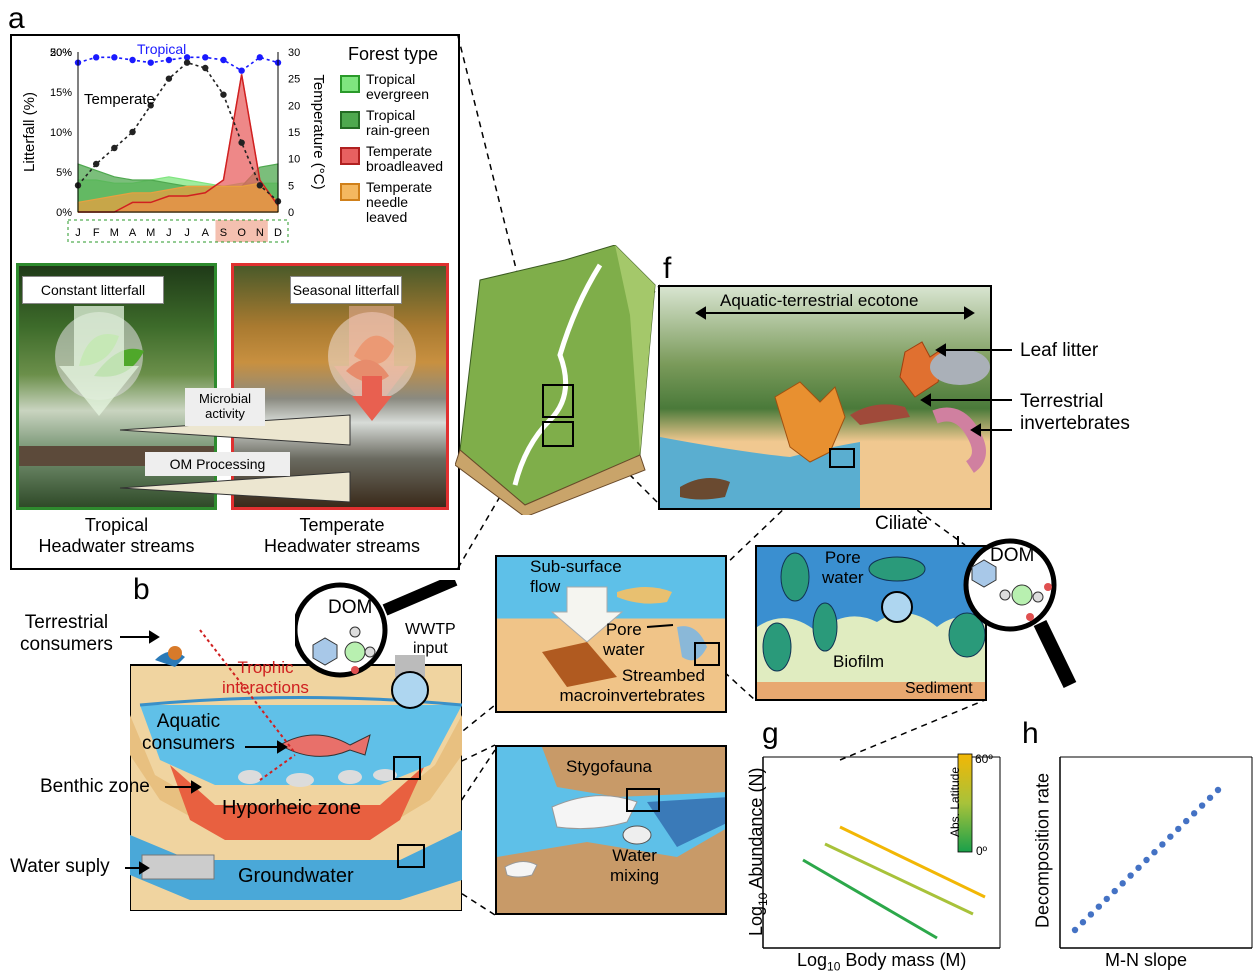 The image size is (1254, 977). I want to click on y-tick-label: 5%, so click(64, 173).